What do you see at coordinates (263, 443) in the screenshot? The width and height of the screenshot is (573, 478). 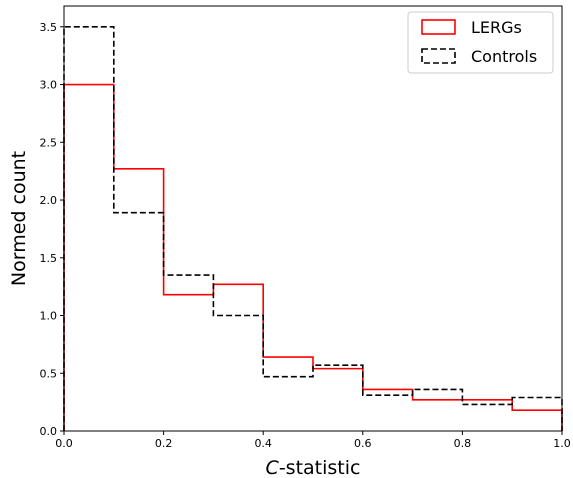 I see `x-tick-label: 0.4` at bounding box center [263, 443].